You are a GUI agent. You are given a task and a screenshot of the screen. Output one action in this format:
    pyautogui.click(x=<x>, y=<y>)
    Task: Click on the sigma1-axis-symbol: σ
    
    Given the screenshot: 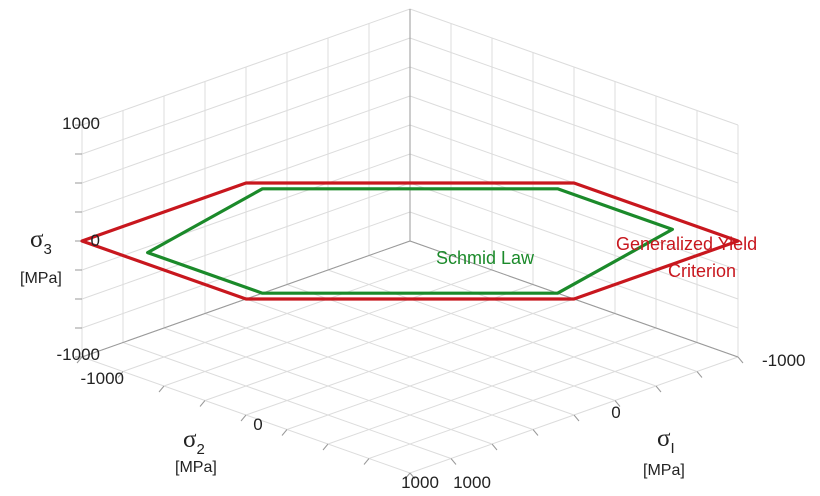 What is the action you would take?
    pyautogui.click(x=664, y=438)
    